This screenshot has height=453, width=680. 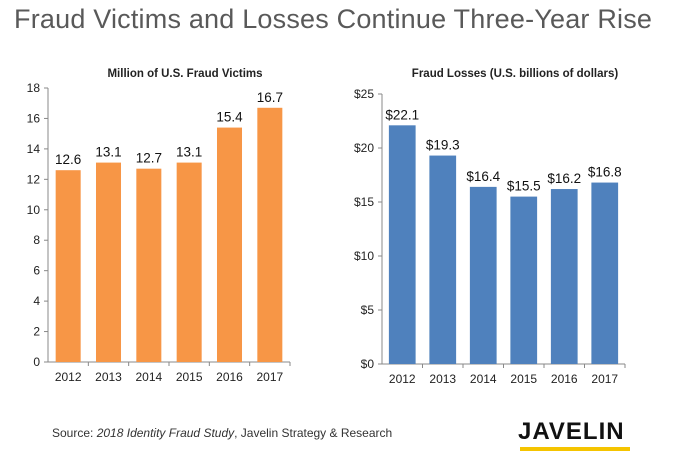 What do you see at coordinates (34, 118) in the screenshot?
I see `y-tick-label: 16` at bounding box center [34, 118].